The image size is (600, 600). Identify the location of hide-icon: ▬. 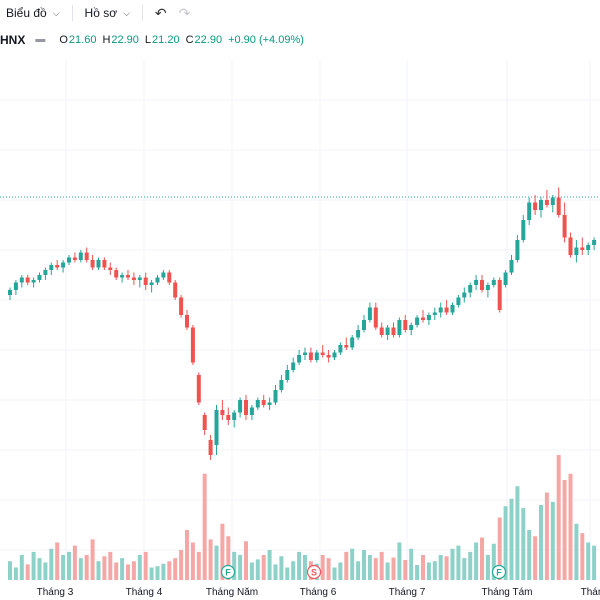
(40, 39).